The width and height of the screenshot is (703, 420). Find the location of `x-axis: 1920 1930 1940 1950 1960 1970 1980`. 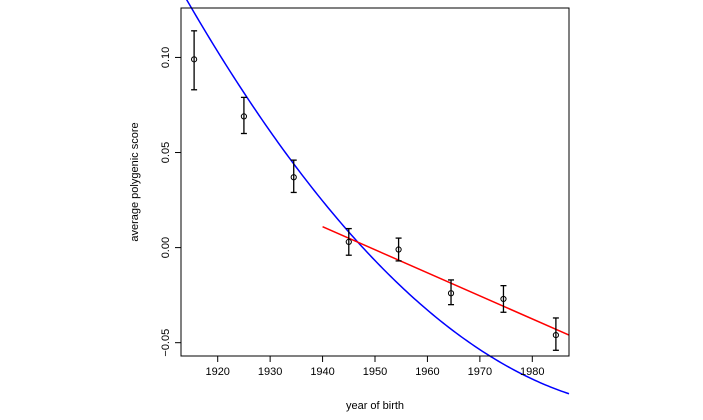

x-axis: 1920 1930 1940 1950 1960 1970 1980 is located at coordinates (375, 367).